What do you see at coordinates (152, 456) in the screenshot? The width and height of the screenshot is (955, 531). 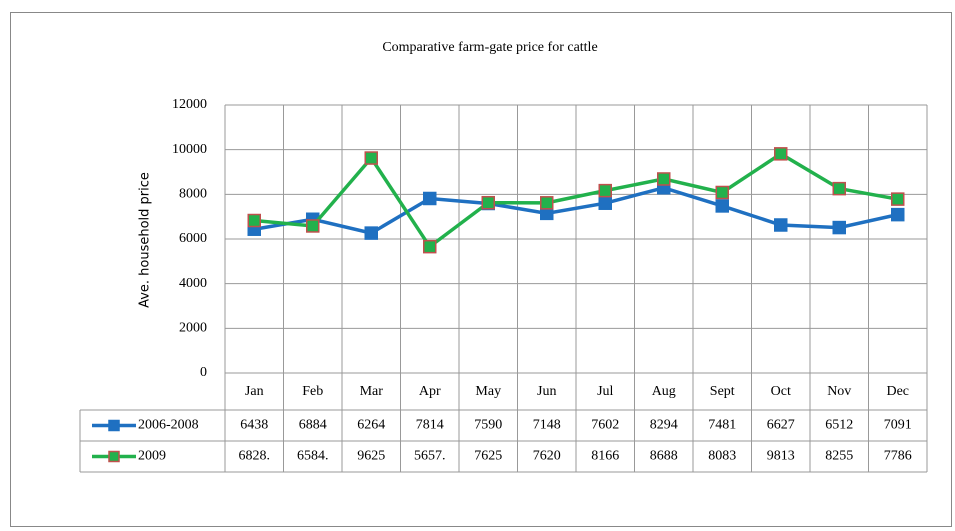 I see `legend-label: 2009` at bounding box center [152, 456].